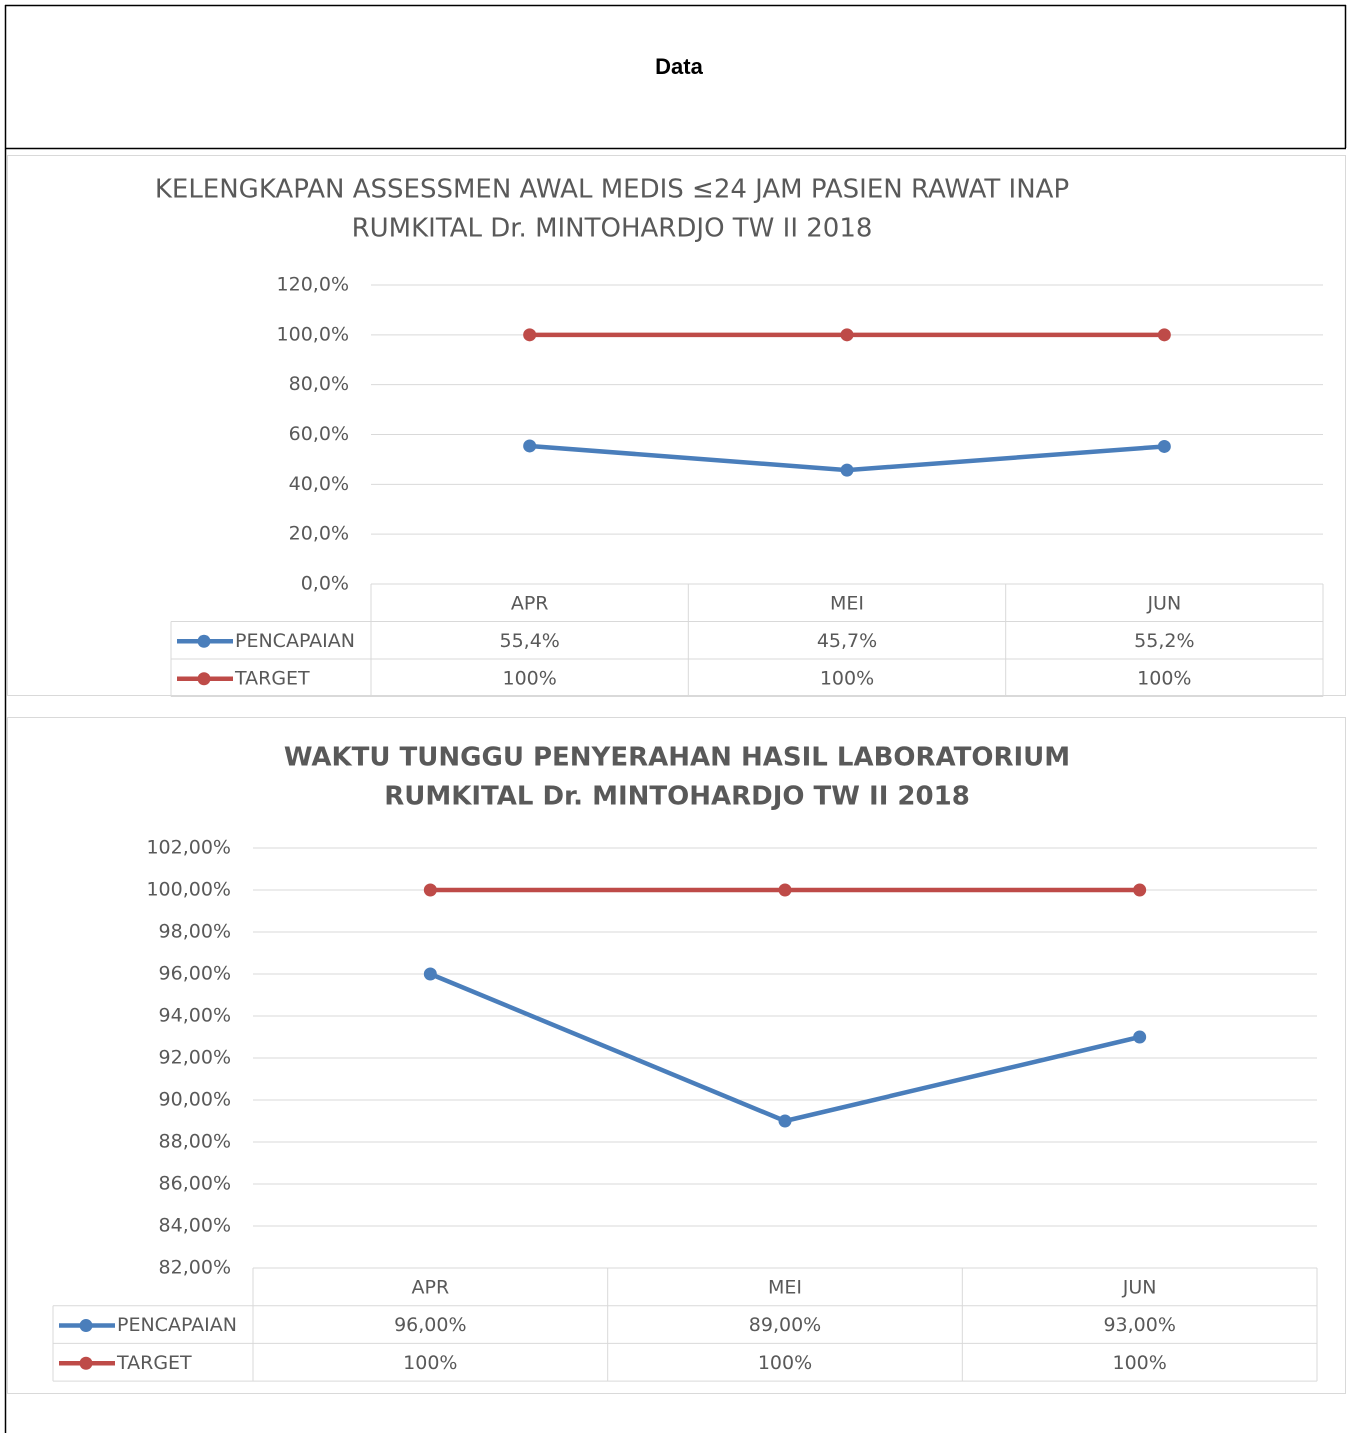  I want to click on y-tick-label: 90,00%, so click(195, 1100).